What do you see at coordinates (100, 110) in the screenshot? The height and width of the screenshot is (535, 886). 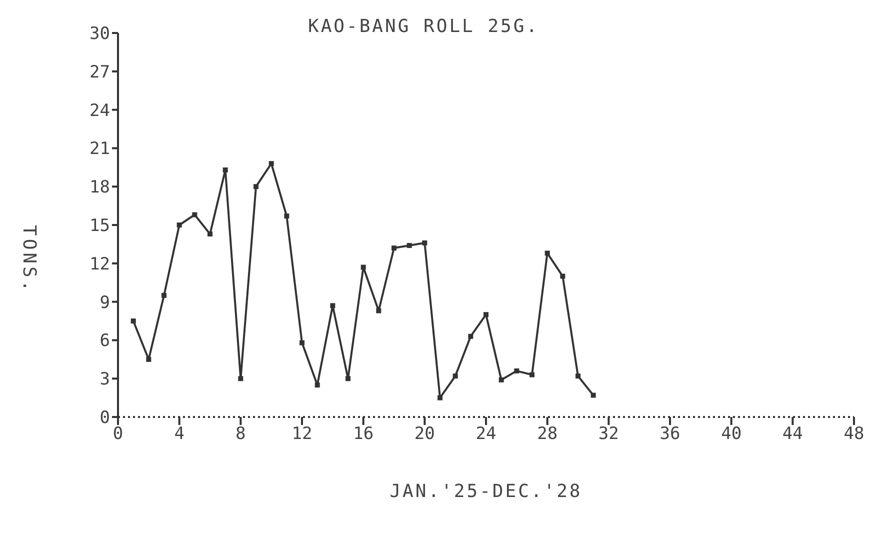 I see `y-tick-label: 24` at bounding box center [100, 110].